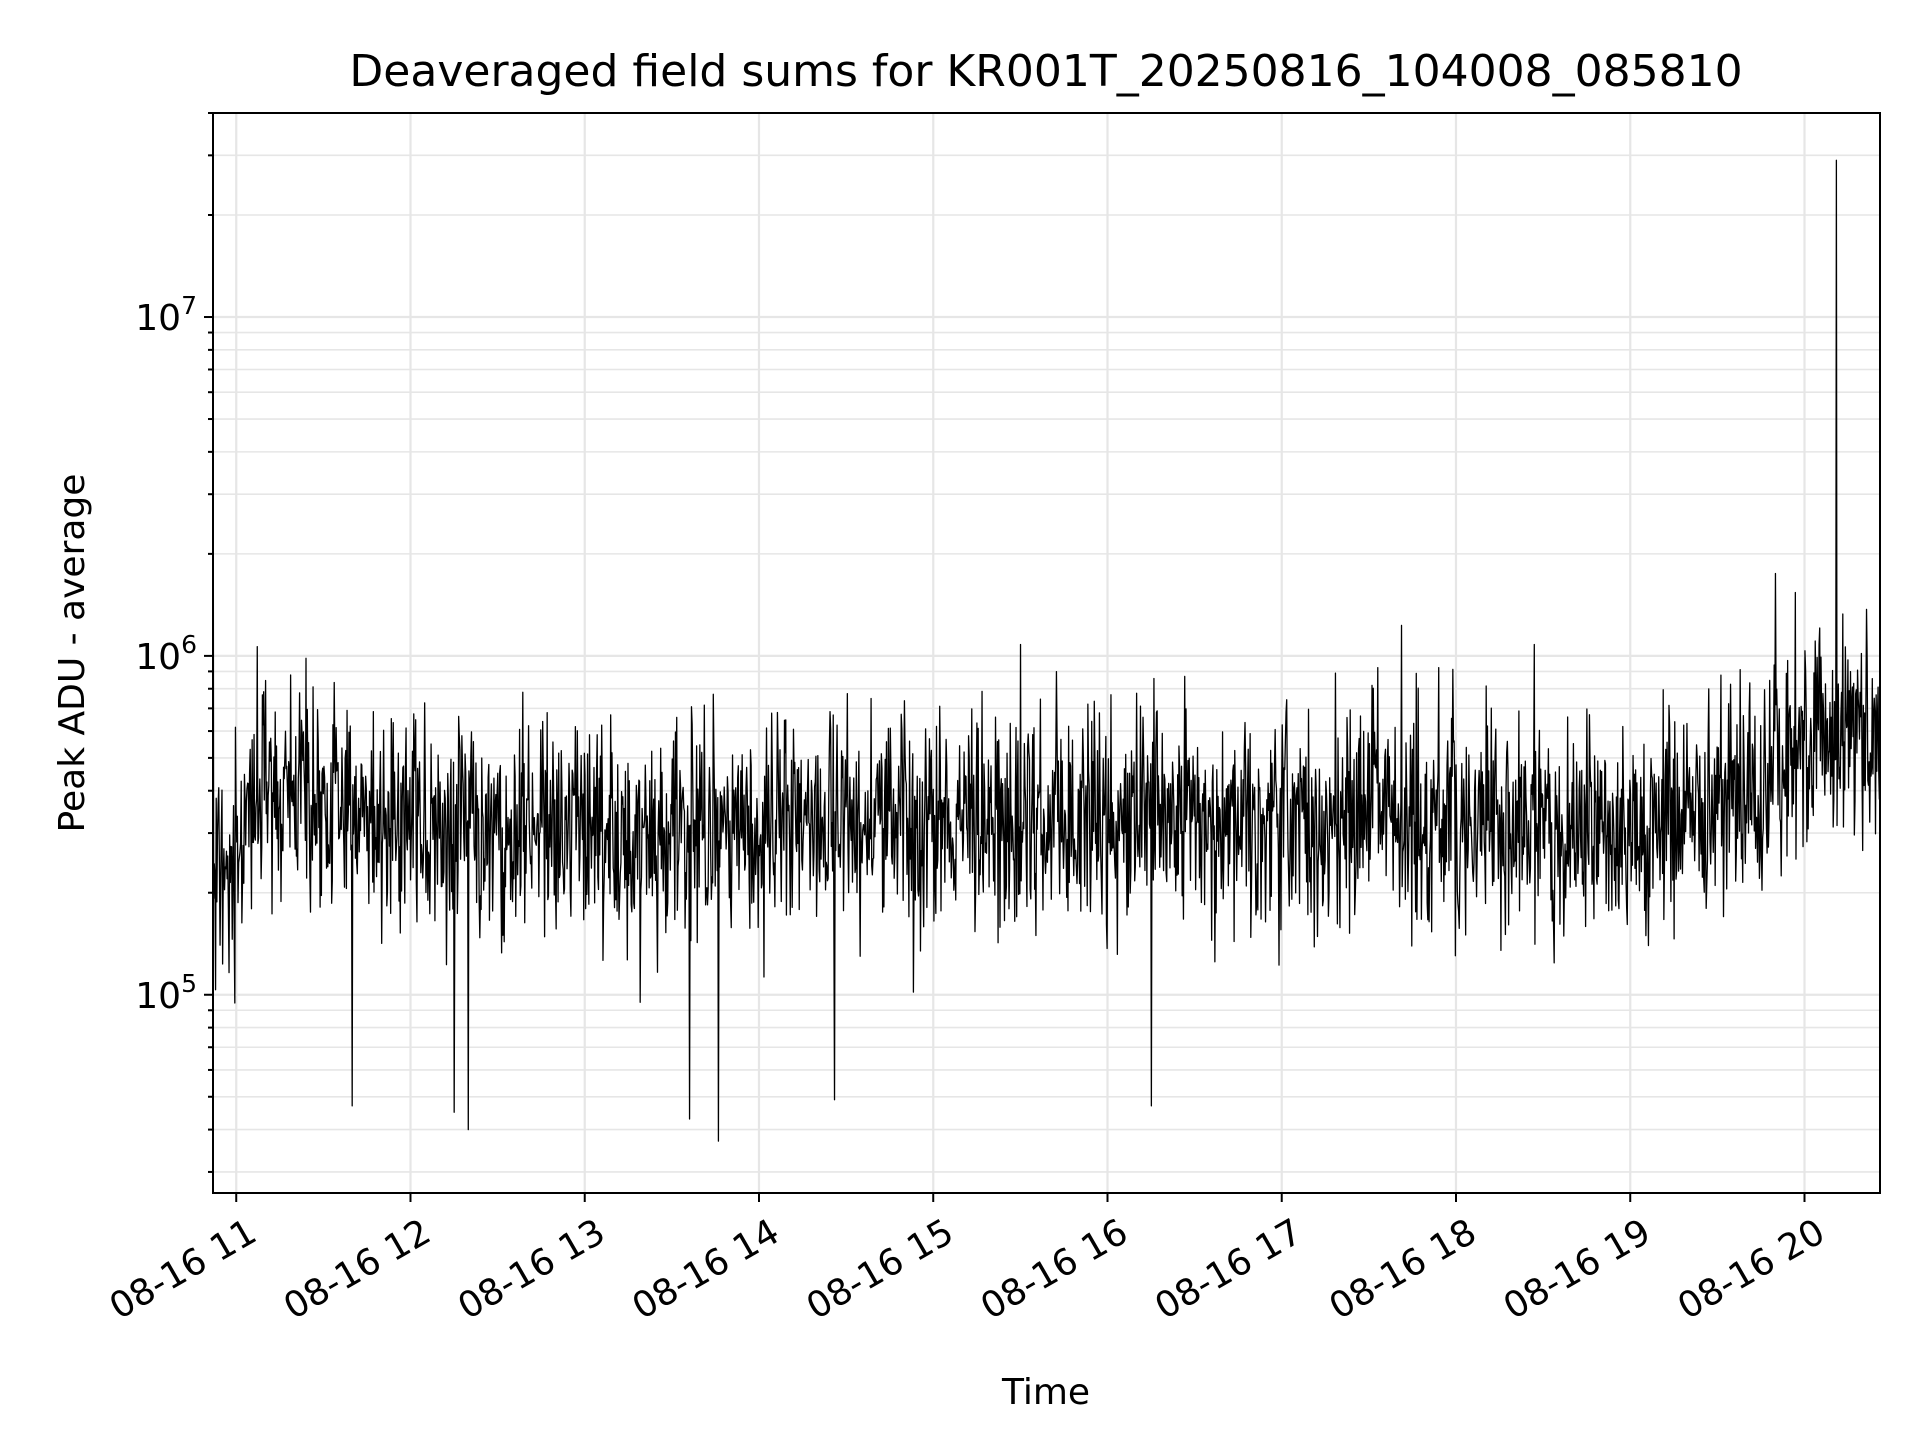 This screenshot has width=1920, height=1440. Describe the element at coordinates (1045, 1392) in the screenshot. I see `x-axis-label: Time` at that location.